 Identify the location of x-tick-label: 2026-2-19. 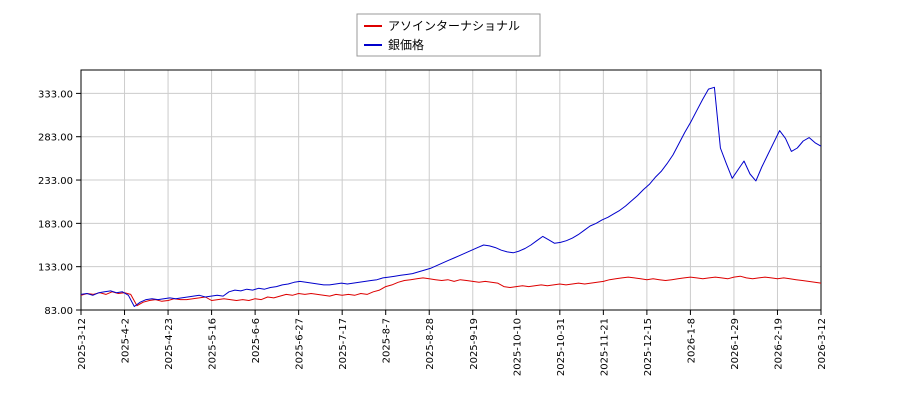
(778, 344).